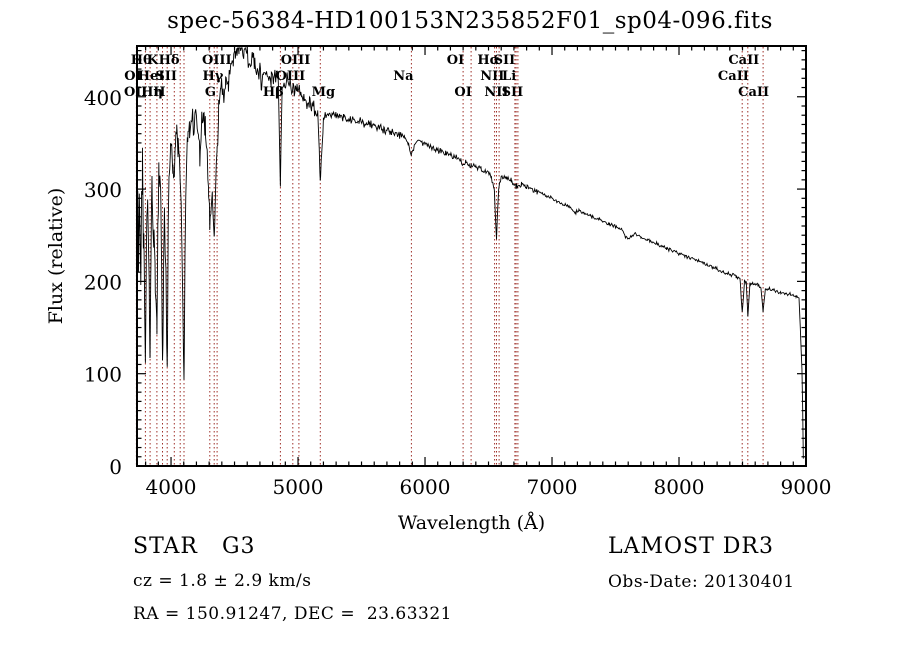 The image size is (900, 649). What do you see at coordinates (169, 60) in the screenshot?
I see `spectral-line-label: Hδ` at bounding box center [169, 60].